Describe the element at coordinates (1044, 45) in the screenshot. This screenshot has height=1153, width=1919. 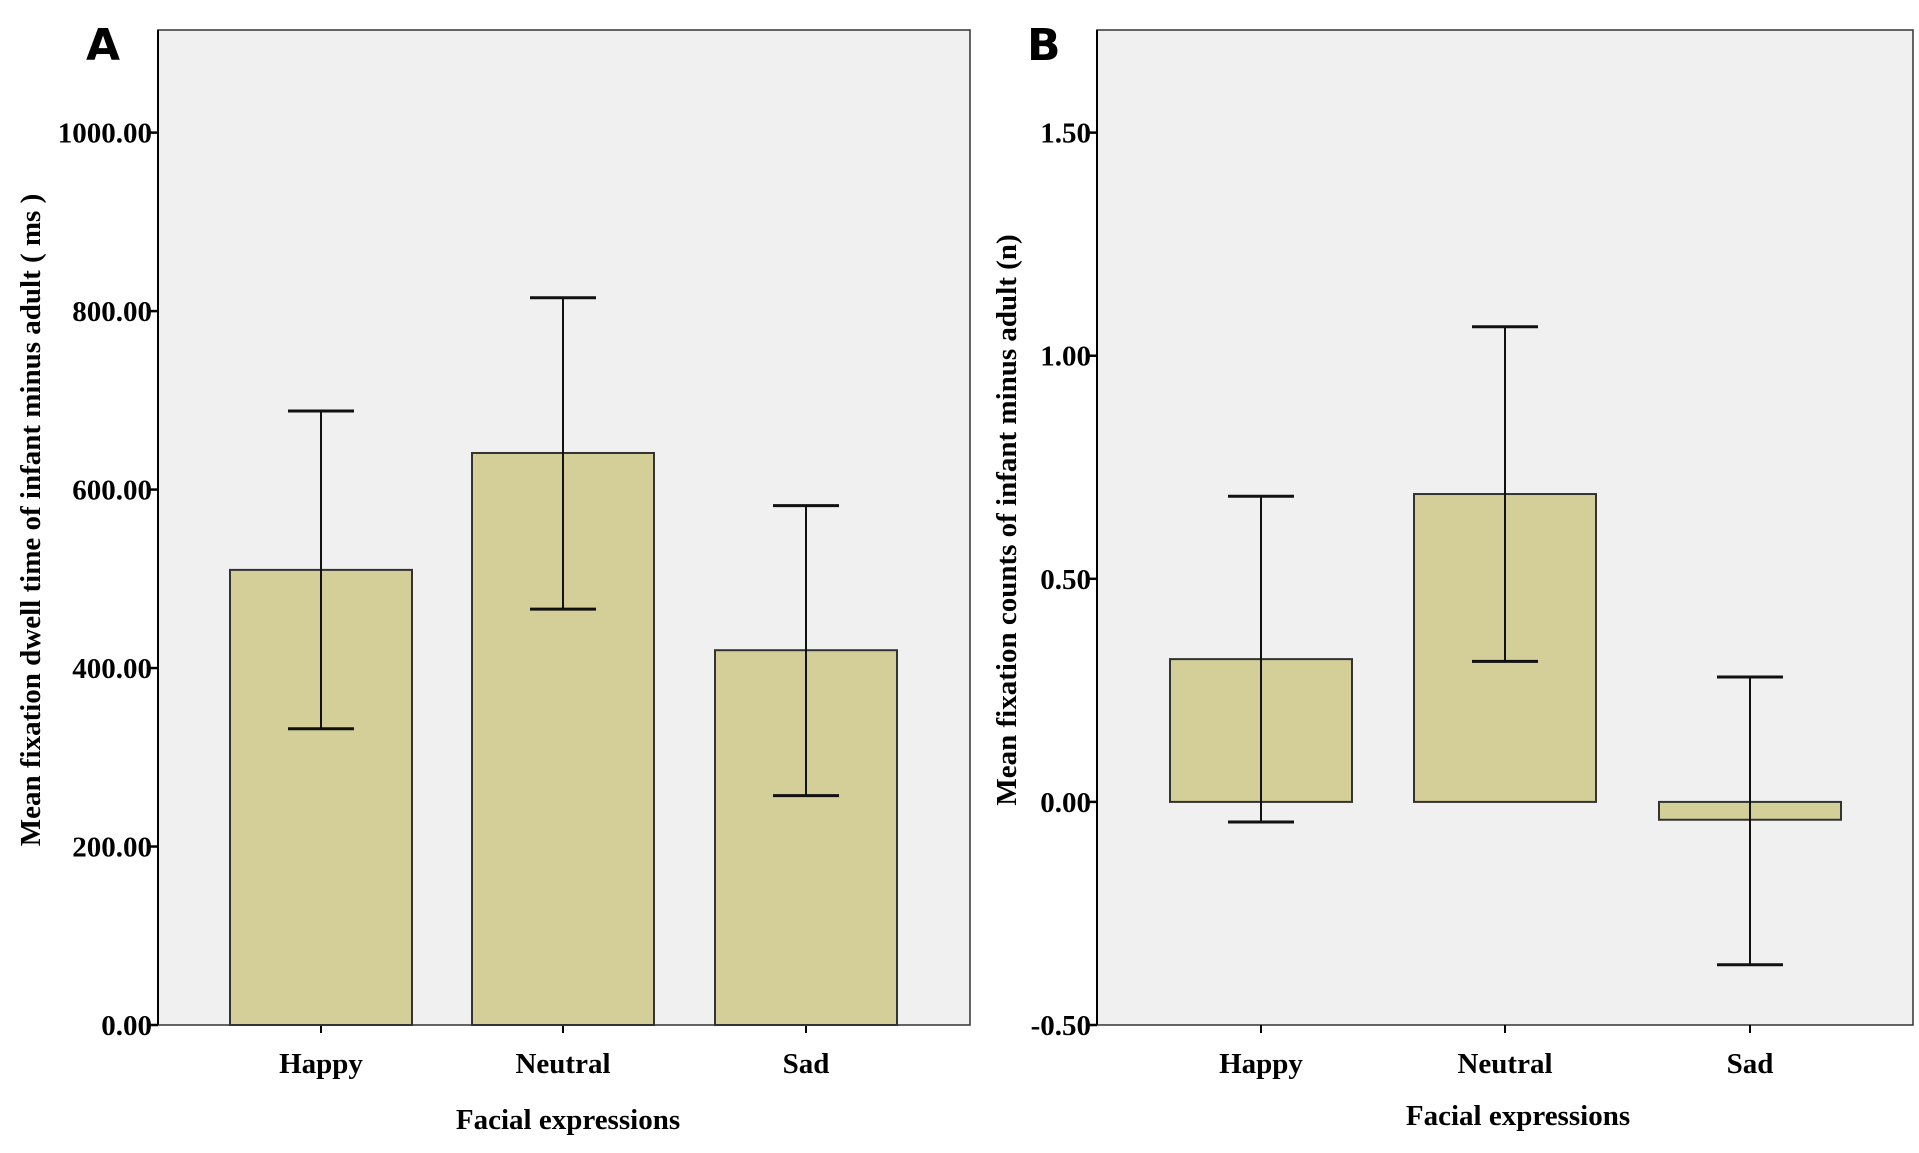
I see `panel-letter: B` at that location.